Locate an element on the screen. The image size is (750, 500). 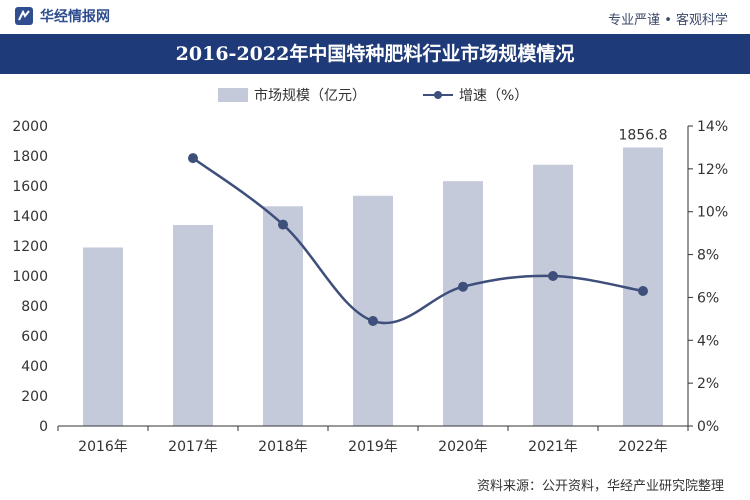
data-label-2022年: 1856.8 is located at coordinates (643, 135).